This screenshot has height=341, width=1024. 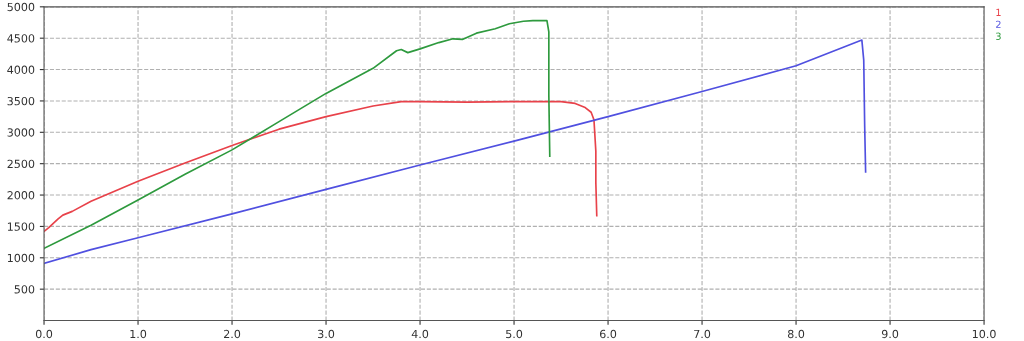 What do you see at coordinates (21, 164) in the screenshot?
I see `y-tick-label: 2500` at bounding box center [21, 164].